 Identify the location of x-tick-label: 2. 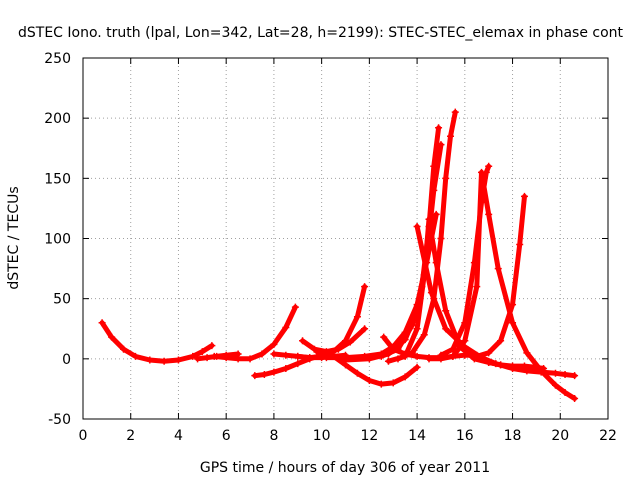
(130, 436).